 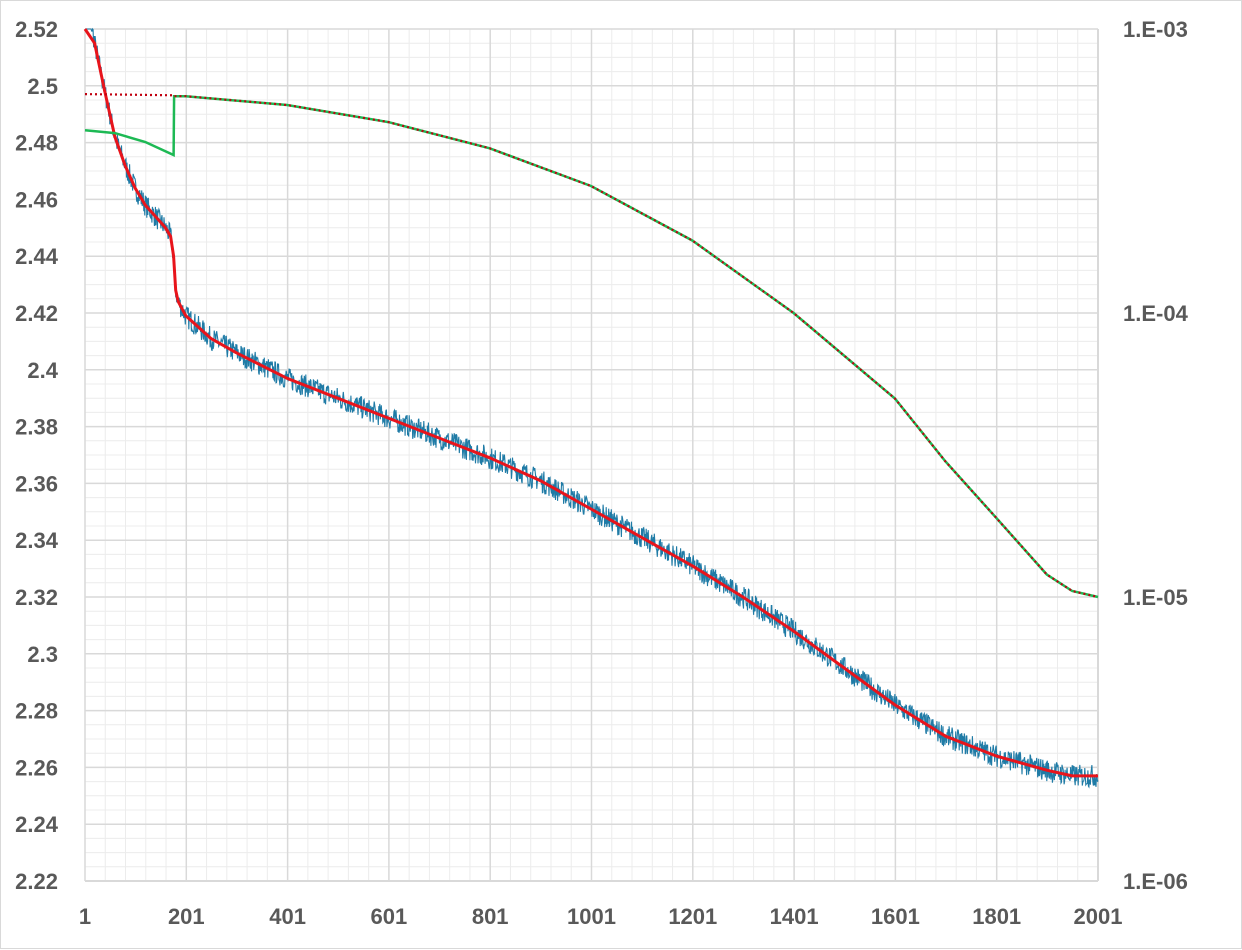 What do you see at coordinates (36, 199) in the screenshot?
I see `y-tick-label: 2.46` at bounding box center [36, 199].